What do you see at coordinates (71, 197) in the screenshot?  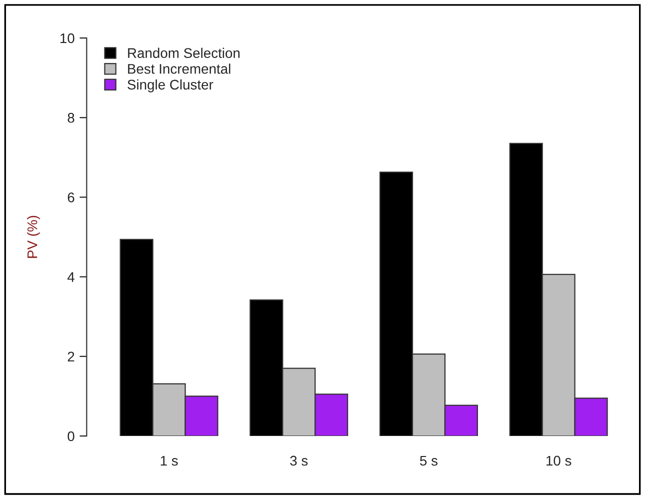 I see `y-tick-label: 6` at bounding box center [71, 197].